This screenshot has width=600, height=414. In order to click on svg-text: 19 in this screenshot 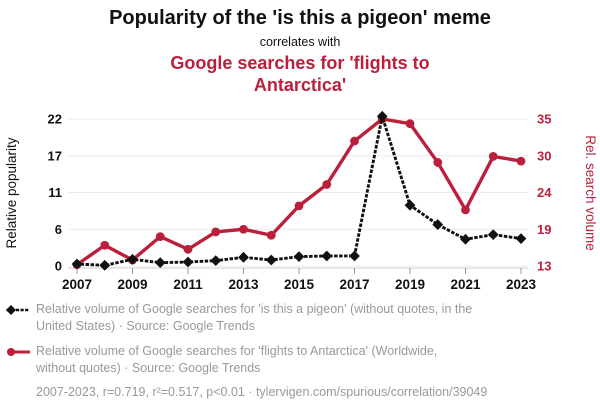, I will do `click(544, 229)`.